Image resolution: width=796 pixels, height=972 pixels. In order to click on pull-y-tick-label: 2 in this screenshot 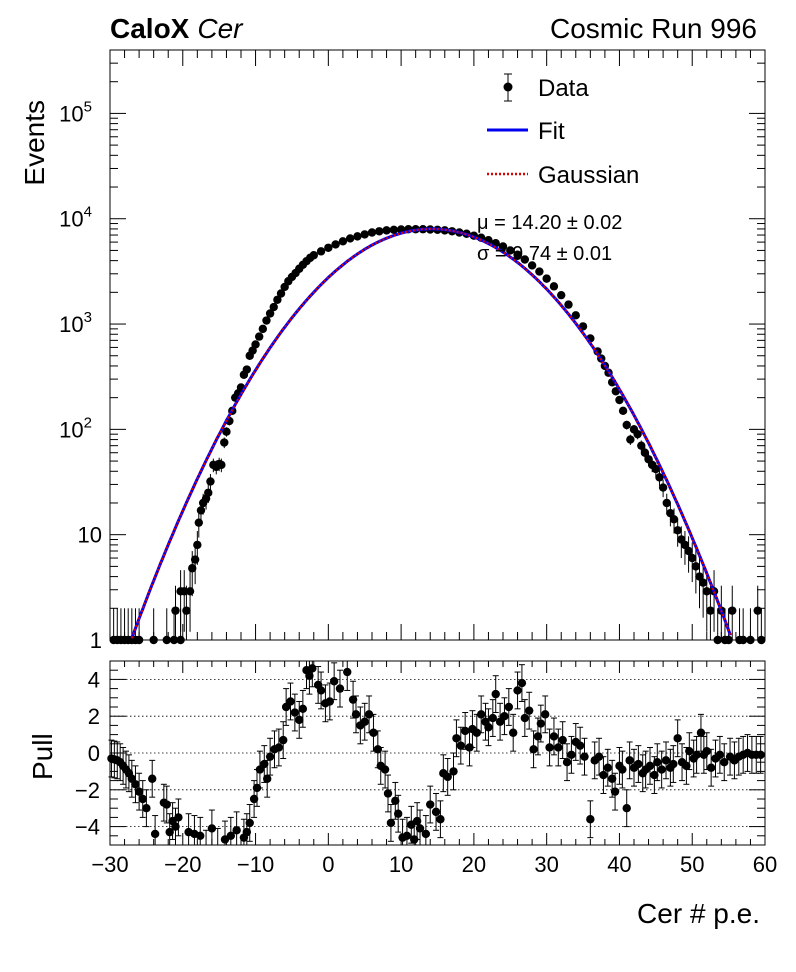, I will do `click(94, 716)`.